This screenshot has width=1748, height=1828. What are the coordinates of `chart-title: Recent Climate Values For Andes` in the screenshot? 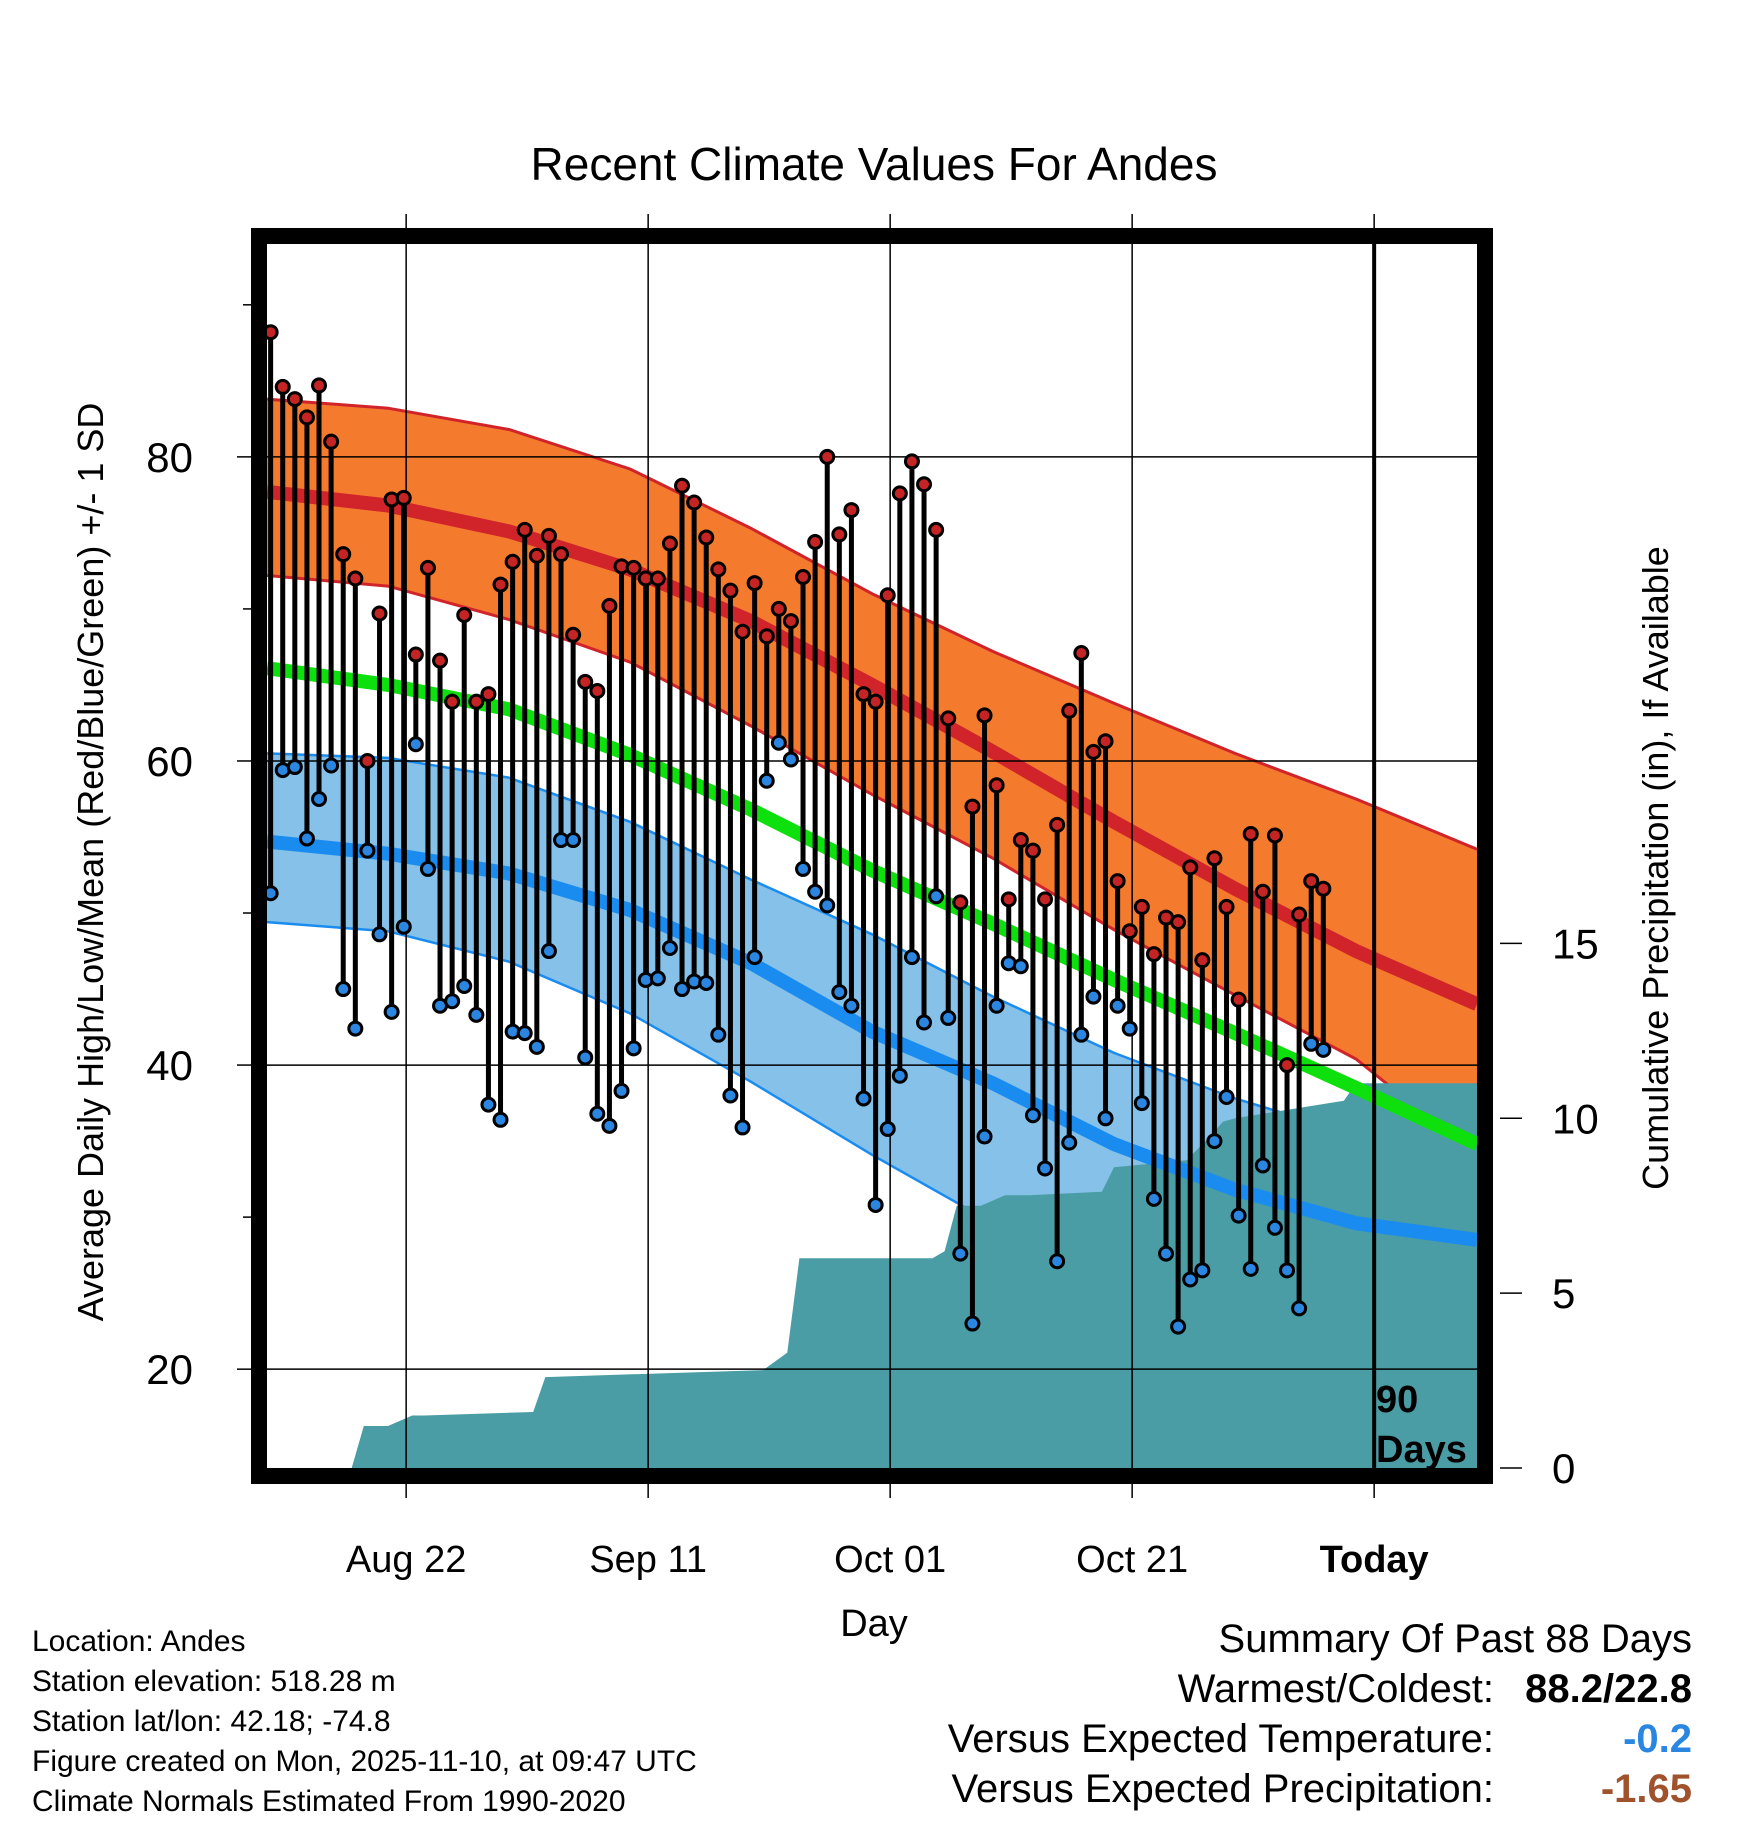 It's located at (874, 164).